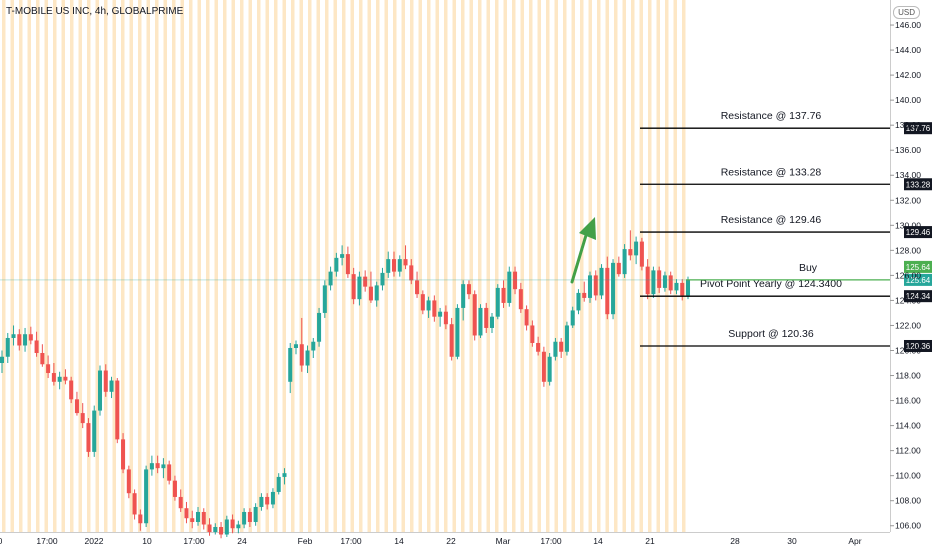  What do you see at coordinates (906, 12) in the screenshot?
I see `currency-badge: USD` at bounding box center [906, 12].